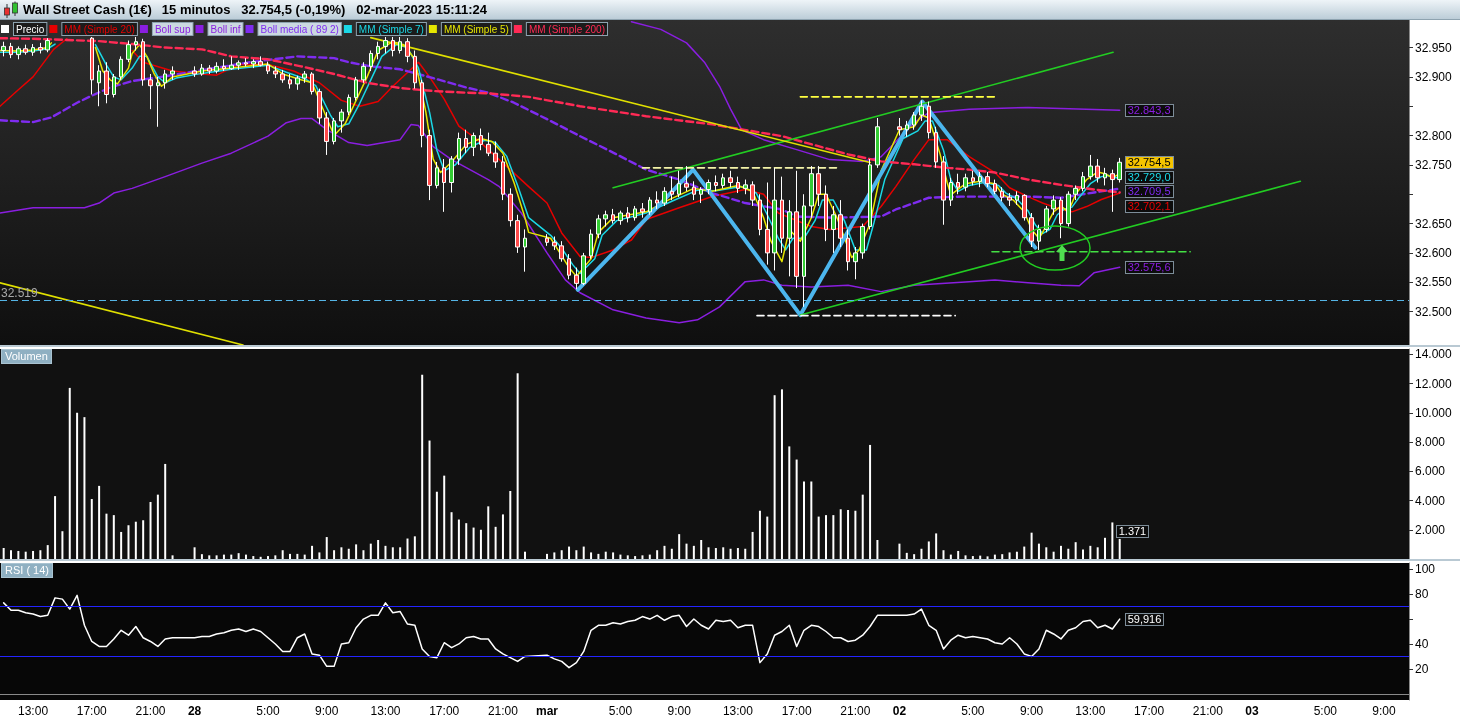  I want to click on y-tick-label: 32.600, so click(1434, 252).